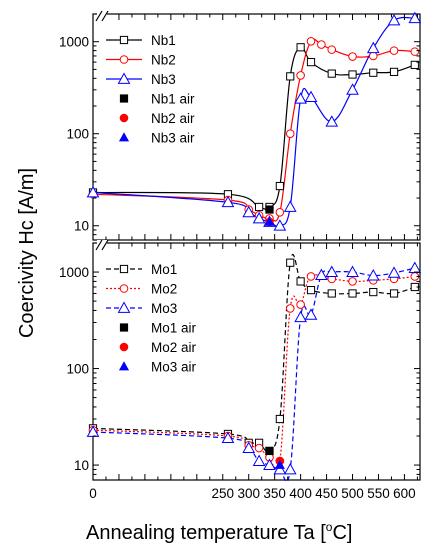  Describe the element at coordinates (326, 493) in the screenshot. I see `x-tick-label: 450` at that location.